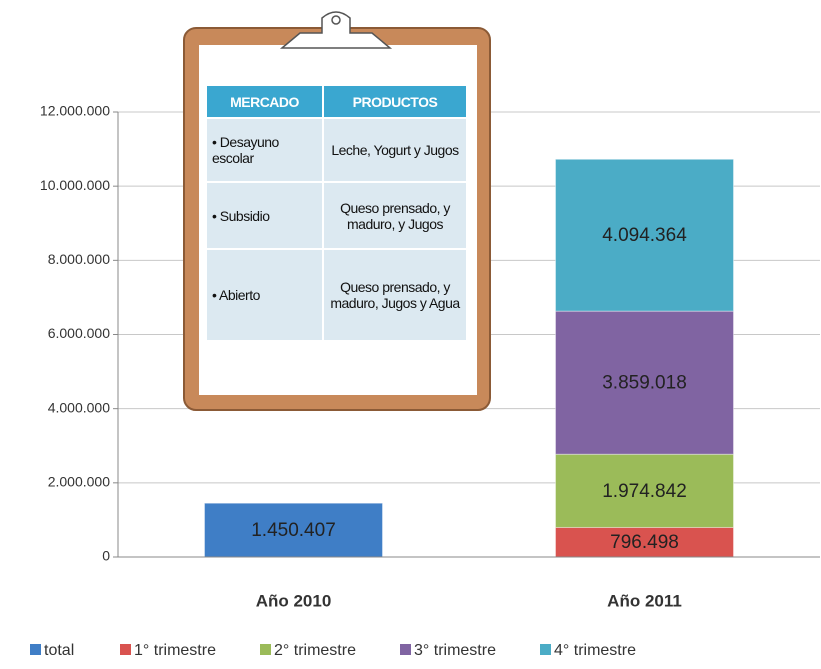 This screenshot has width=821, height=669. Describe the element at coordinates (264, 150) in the screenshot. I see `cell: • Desayuno escolar` at that location.